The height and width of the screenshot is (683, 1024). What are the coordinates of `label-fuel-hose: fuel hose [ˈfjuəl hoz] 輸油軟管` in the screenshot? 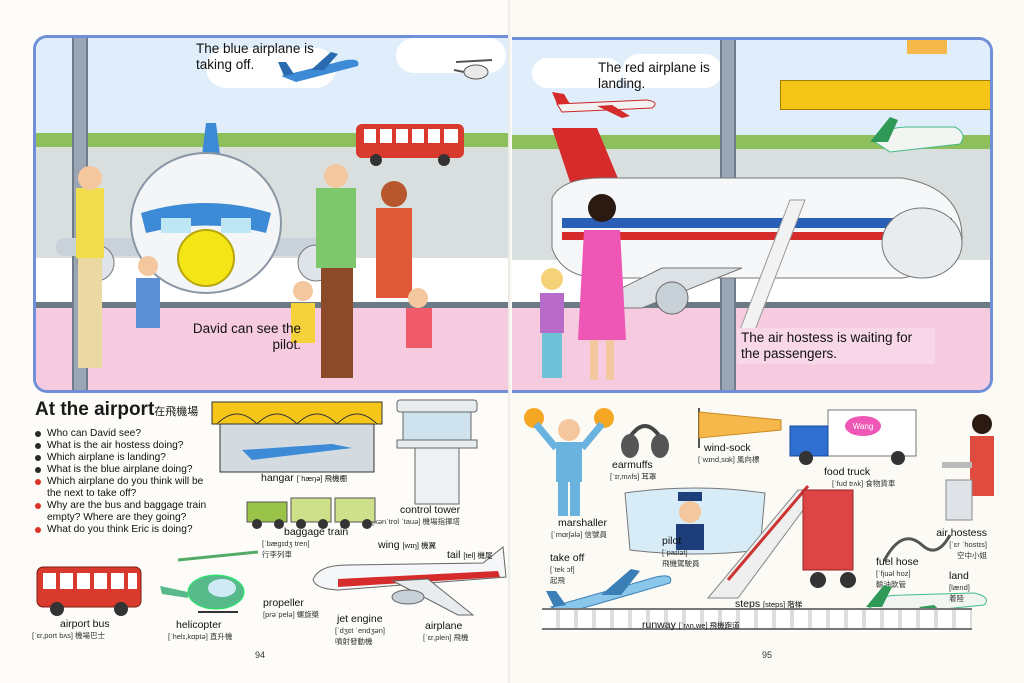 It's located at (897, 573).